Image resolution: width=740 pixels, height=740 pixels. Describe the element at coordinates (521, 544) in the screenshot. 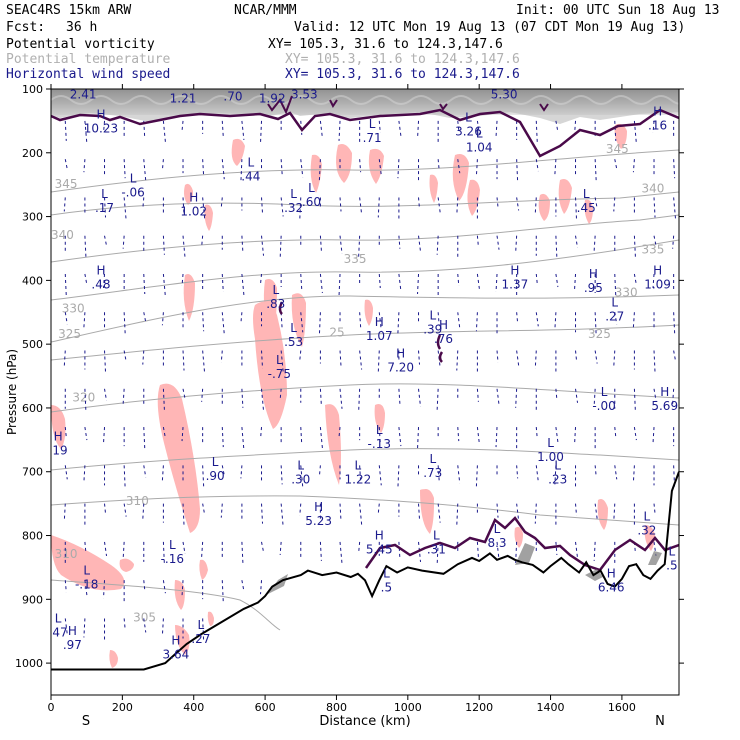

I see `terrain-pv-contour` at that location.